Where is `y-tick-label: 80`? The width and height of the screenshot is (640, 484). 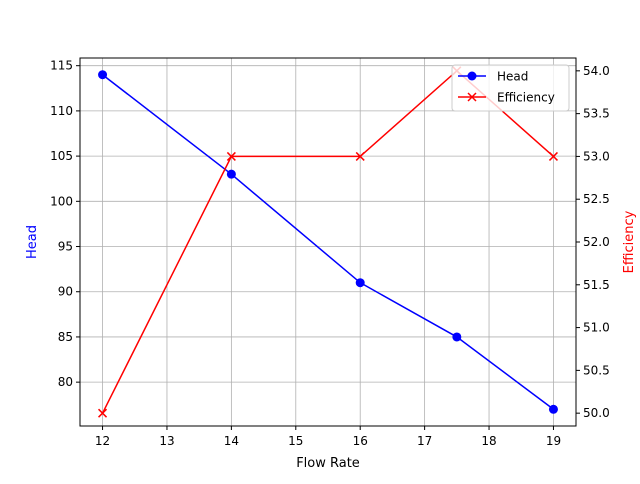
y-tick-label: 80 is located at coordinates (65, 382).